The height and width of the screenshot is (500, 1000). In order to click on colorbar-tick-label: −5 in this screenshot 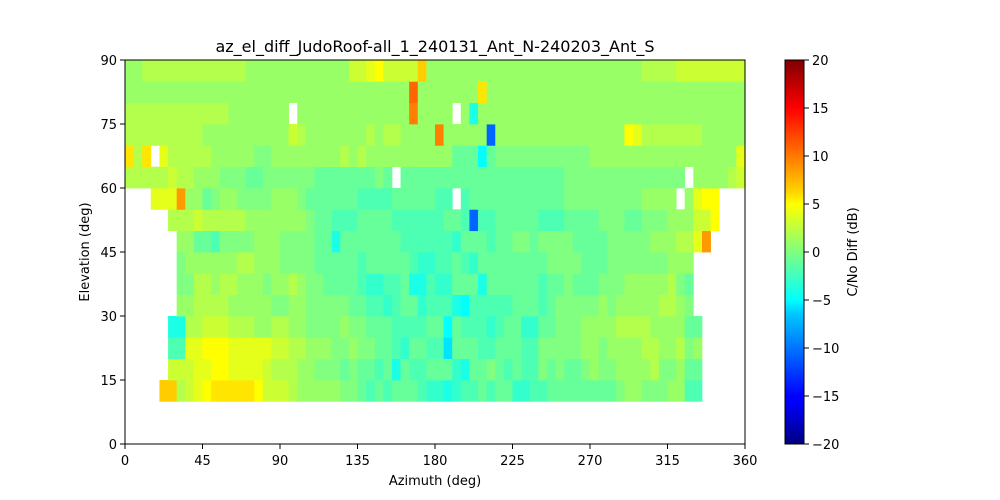, I will do `click(821, 301)`.